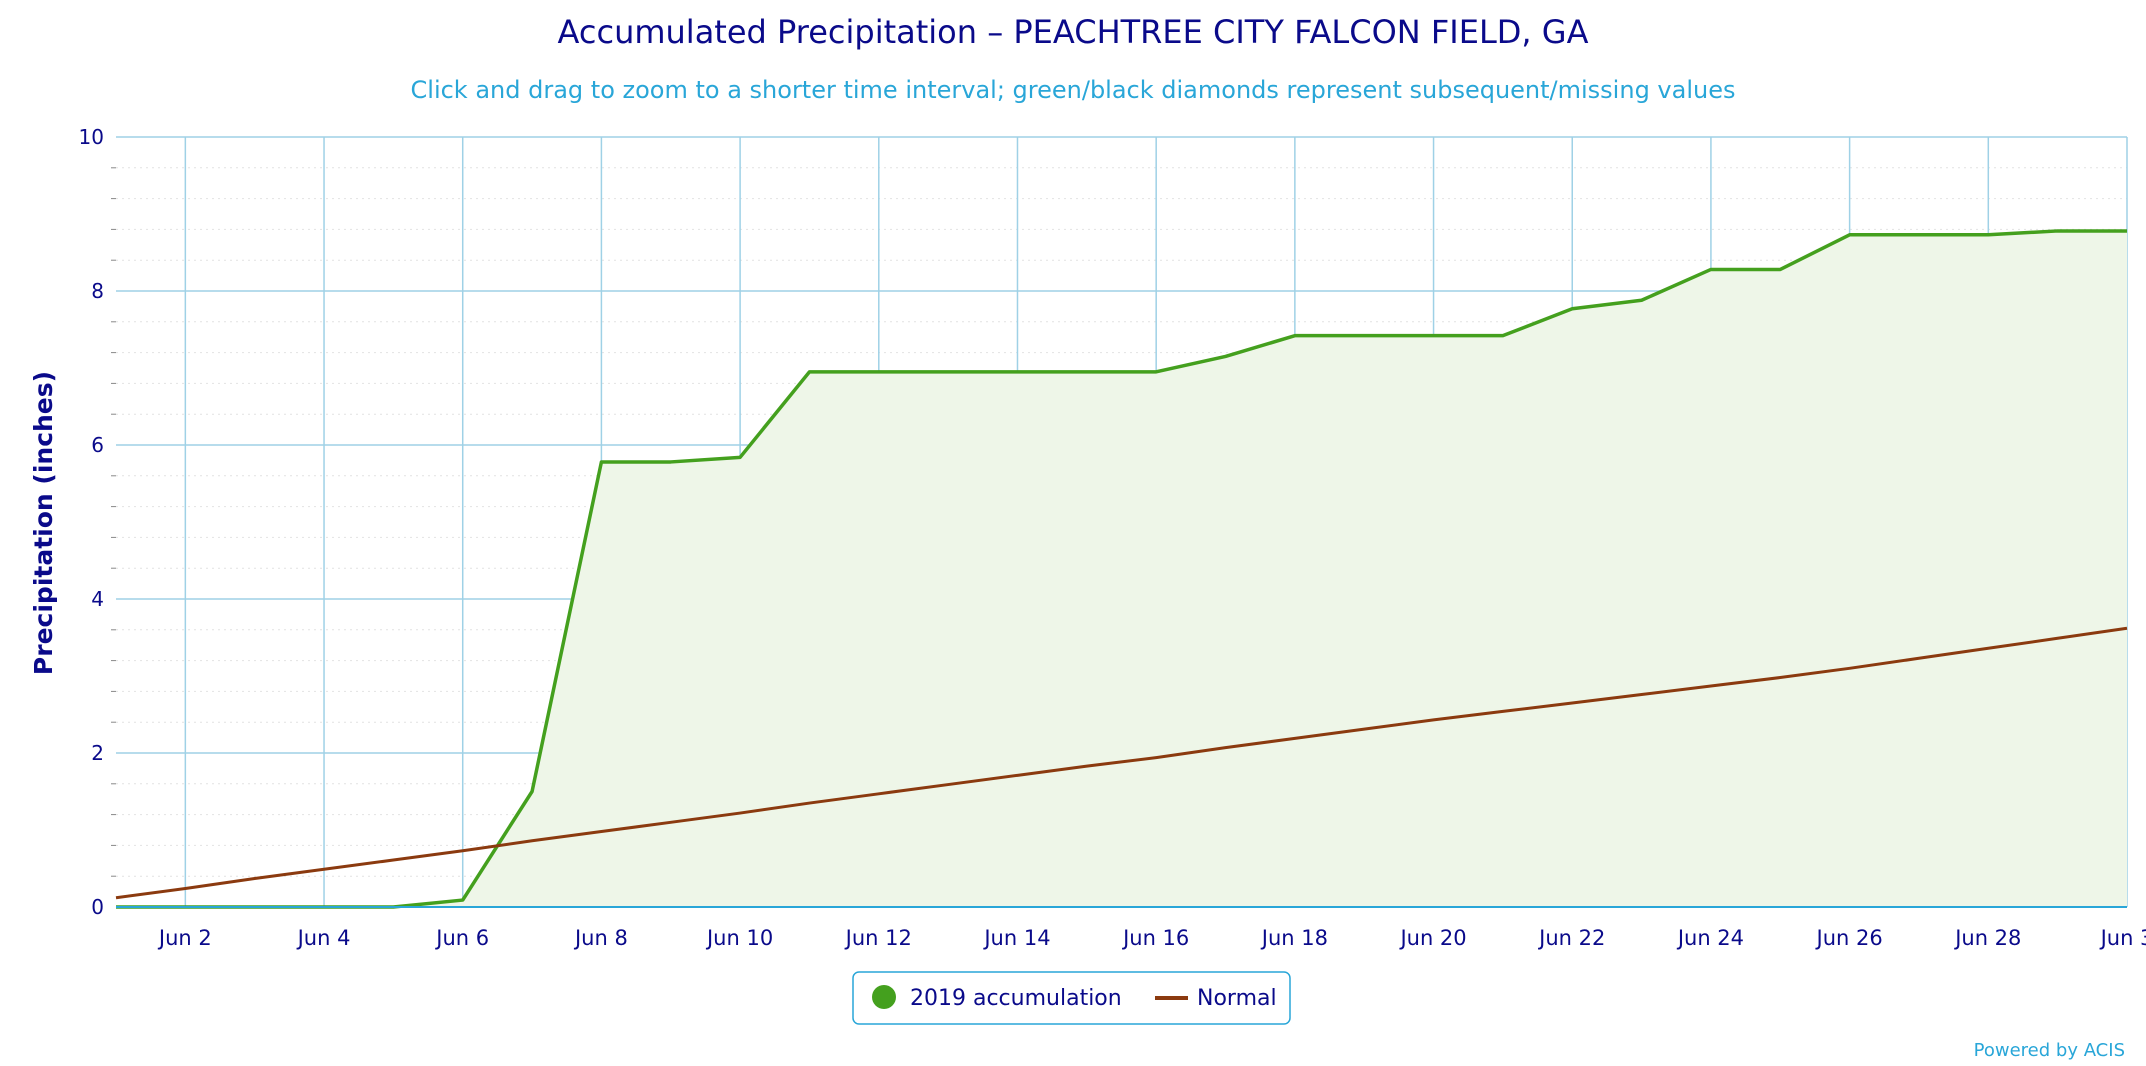 Image resolution: width=2146 pixels, height=1066 pixels. Describe the element at coordinates (1237, 998) in the screenshot. I see `legend-label-normal: Normal` at that location.